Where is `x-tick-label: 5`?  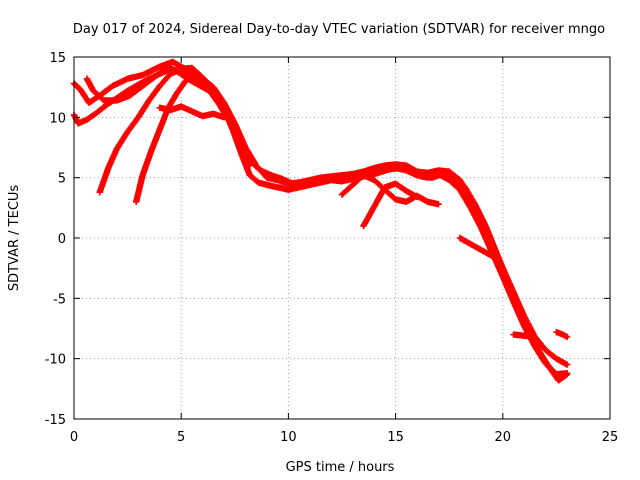
x-tick-label: 5 is located at coordinates (181, 437).